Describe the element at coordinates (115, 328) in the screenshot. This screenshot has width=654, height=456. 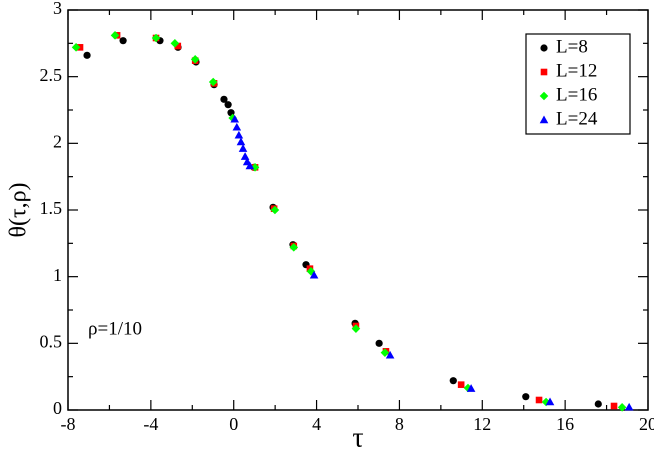
I see `annotation: ρ=1/10` at that location.